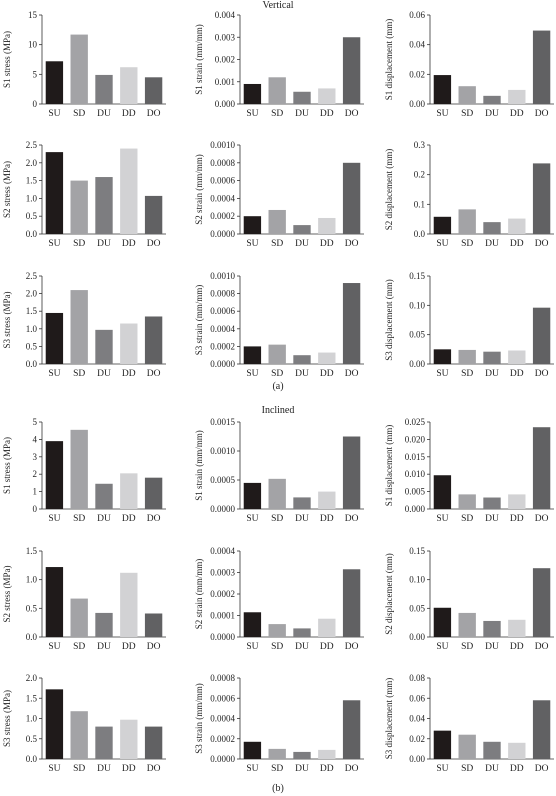 The height and width of the screenshot is (796, 556). Describe the element at coordinates (84, 723) in the screenshot. I see `chart-panel-6-1: 0.0 0.5 1.0 1.5 2.0 S3 stress (MPa) SU SD DU DD DO` at that location.